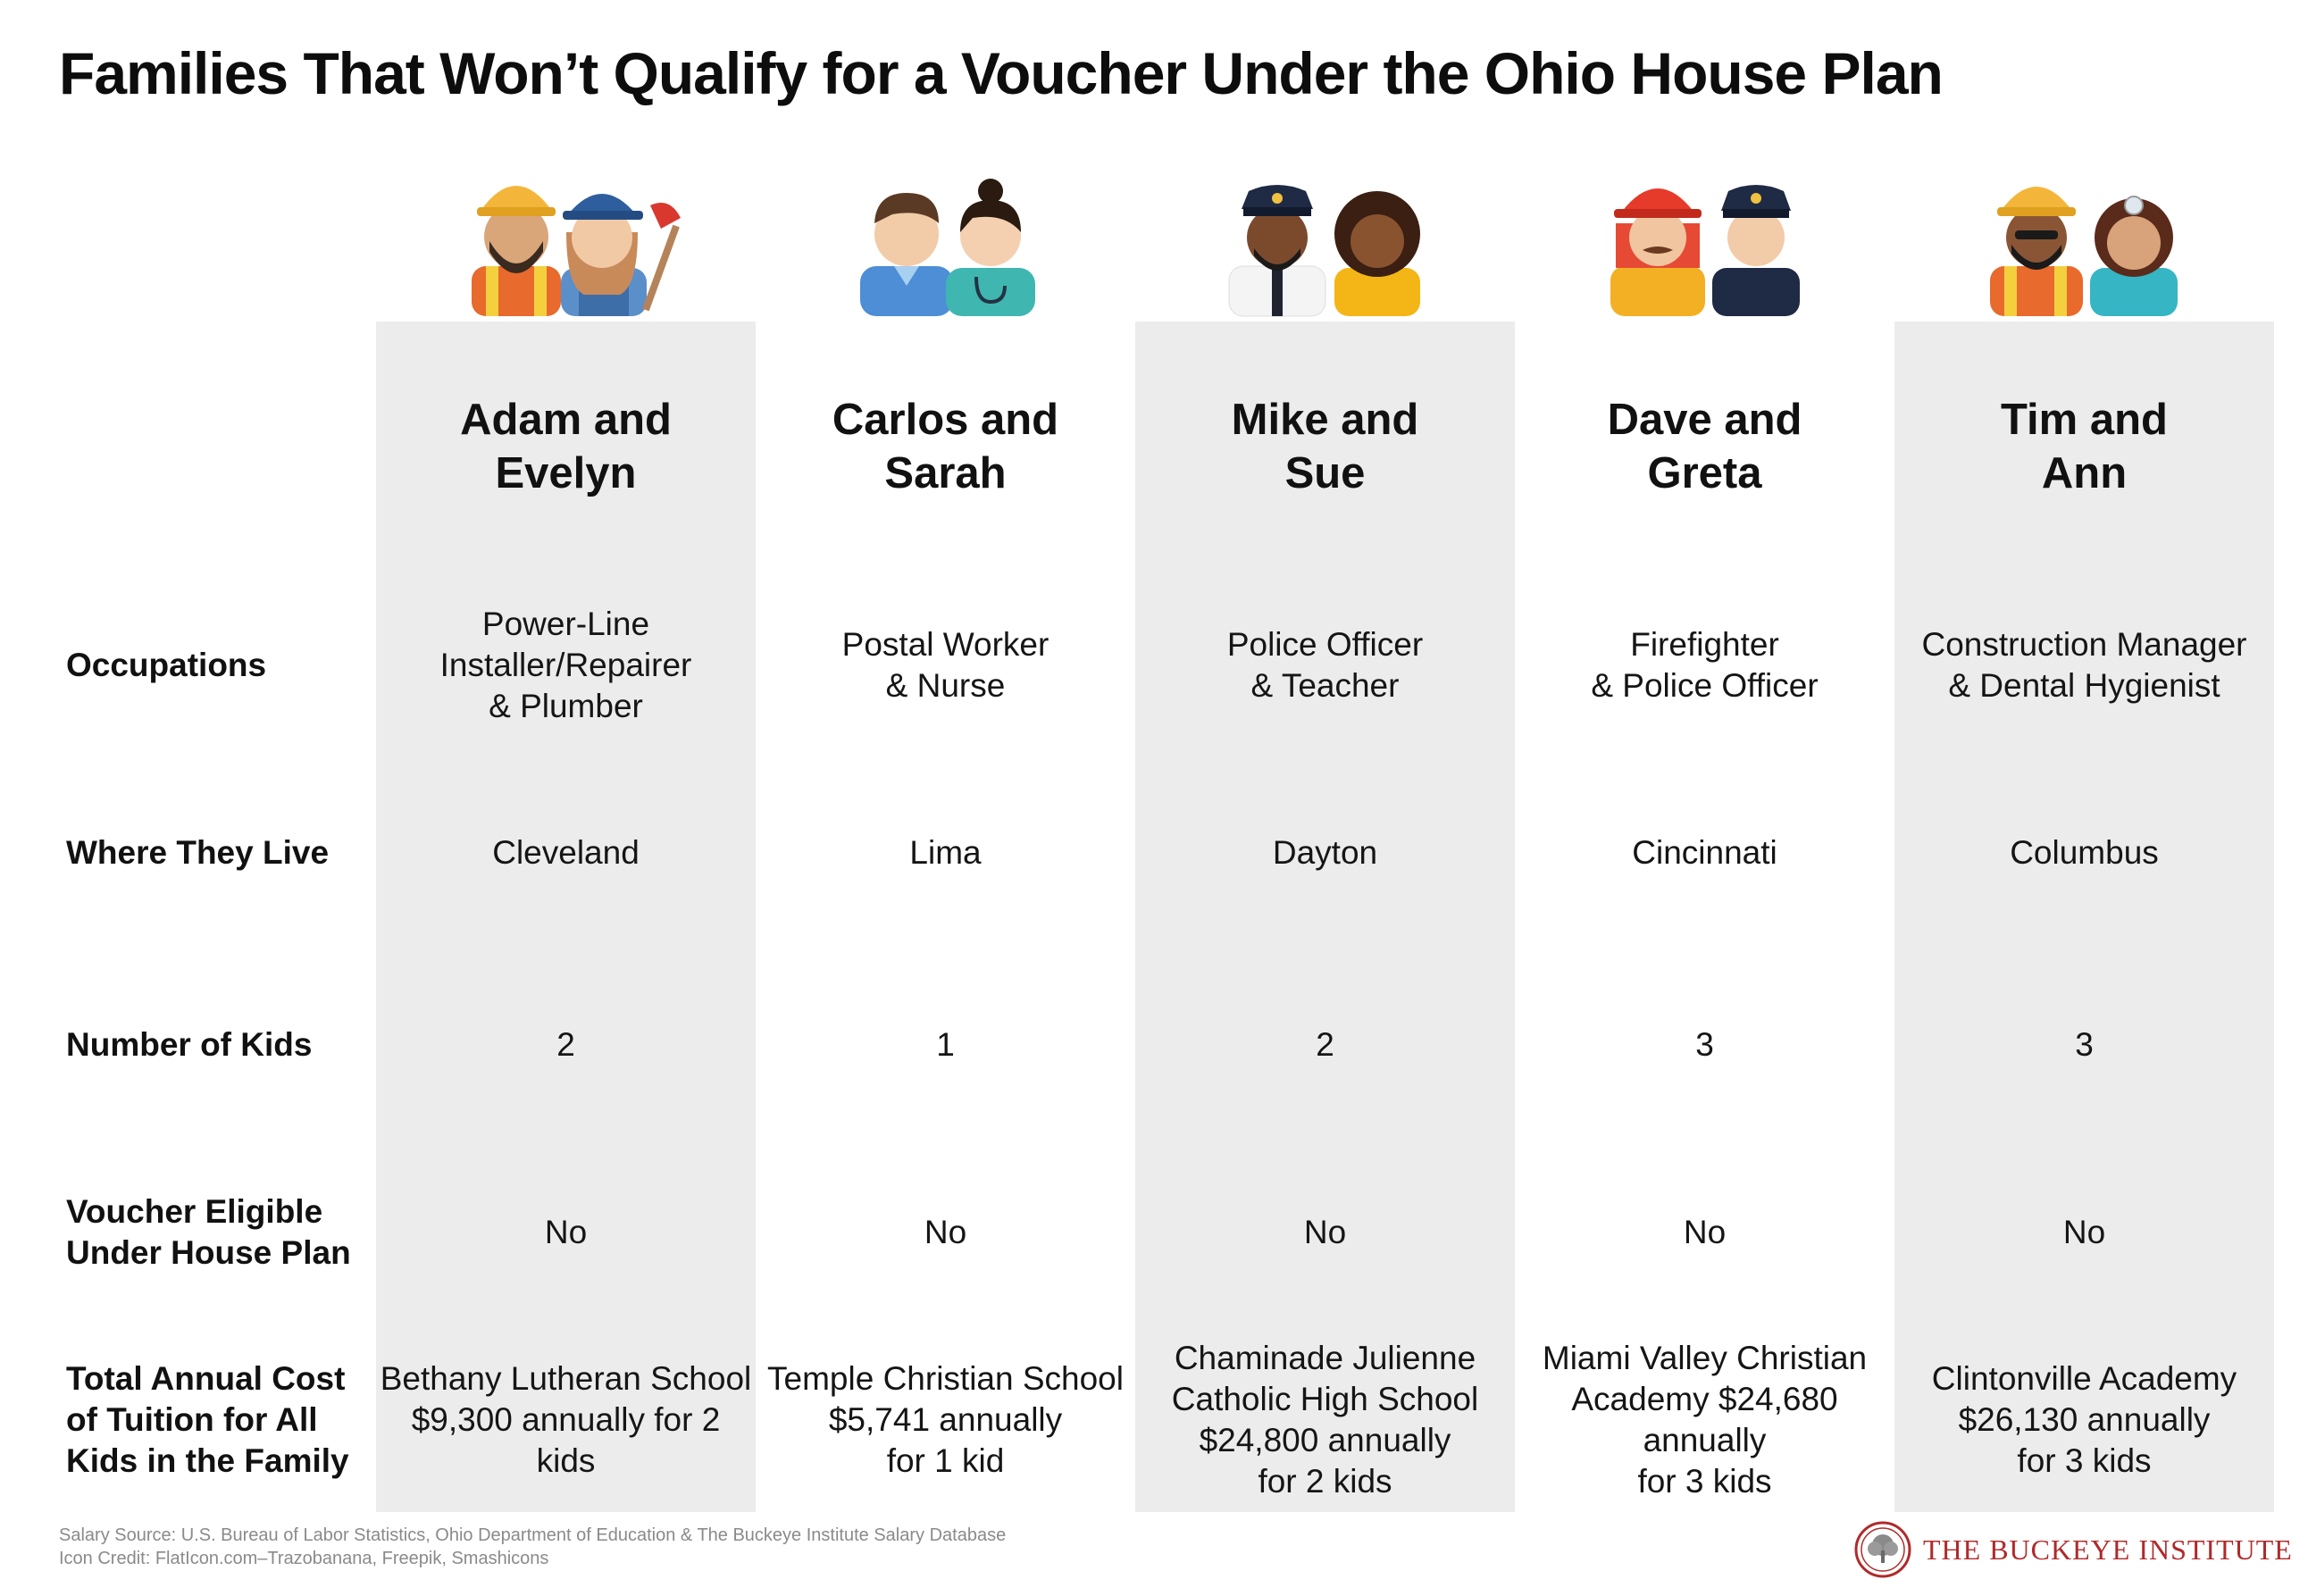  Describe the element at coordinates (198, 852) in the screenshot. I see `row-label-where-they-live: Where They Live` at that location.